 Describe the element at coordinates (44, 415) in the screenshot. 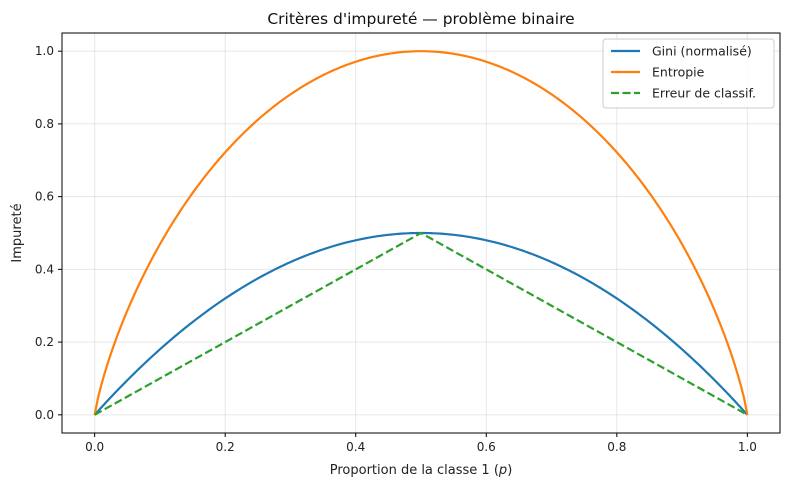

I see `y-tick-label: 0.0` at that location.